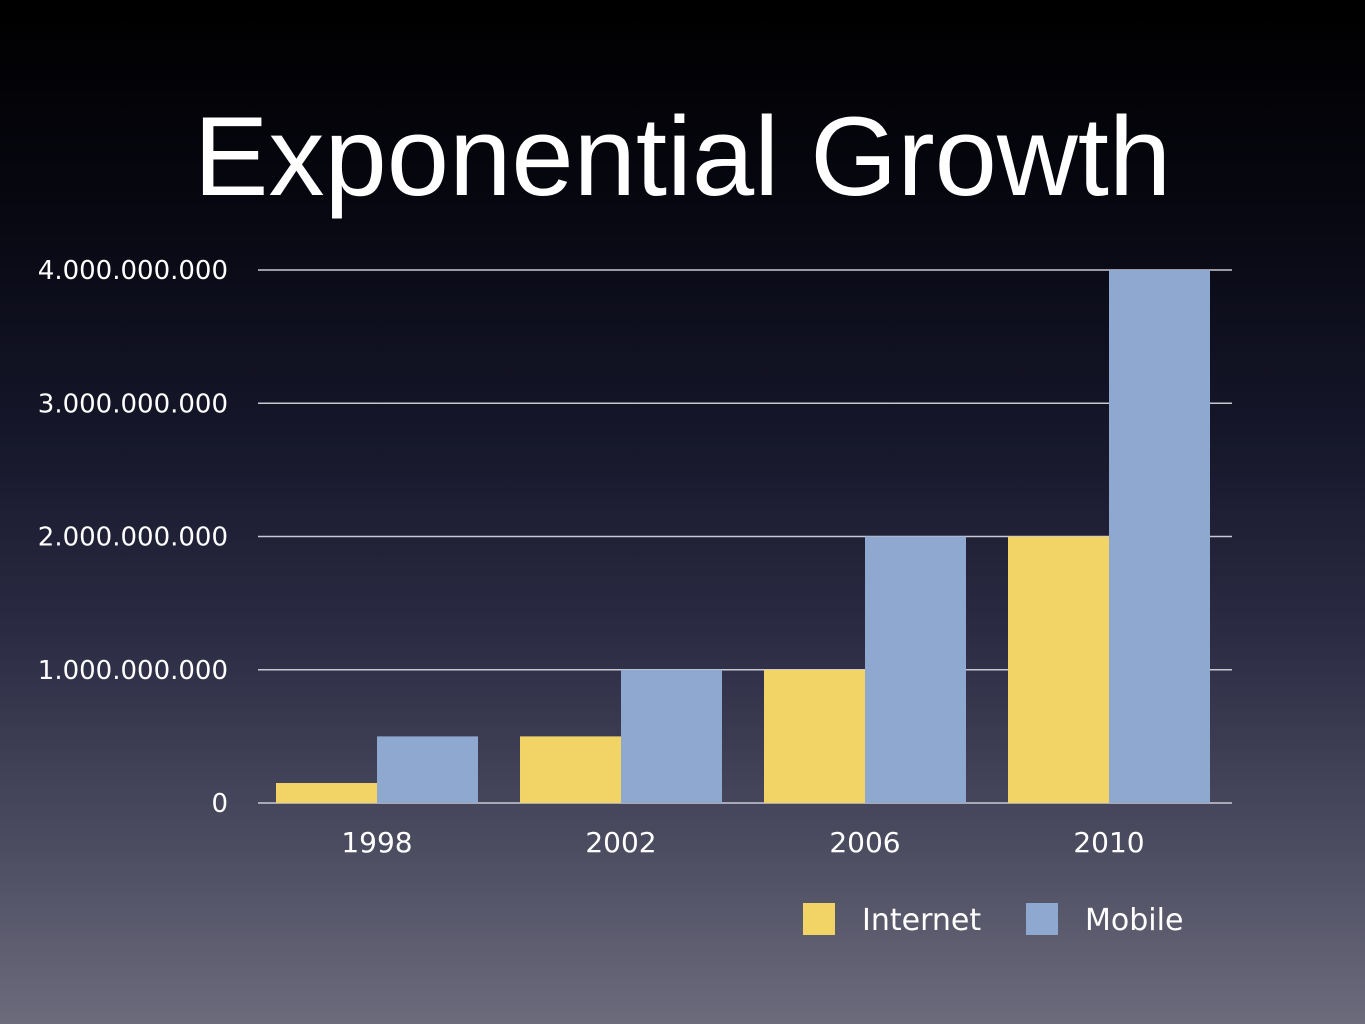 This screenshot has height=1024, width=1365. What do you see at coordinates (1058, 669) in the screenshot?
I see `bar-internet-2010` at bounding box center [1058, 669].